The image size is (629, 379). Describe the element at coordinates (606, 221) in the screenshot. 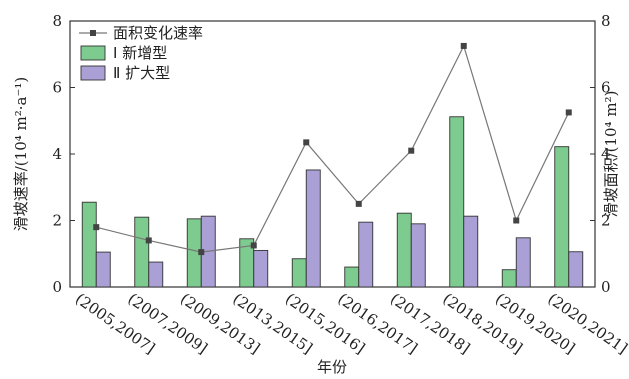

I see `y-right-tick-label-1: 2` at that location.